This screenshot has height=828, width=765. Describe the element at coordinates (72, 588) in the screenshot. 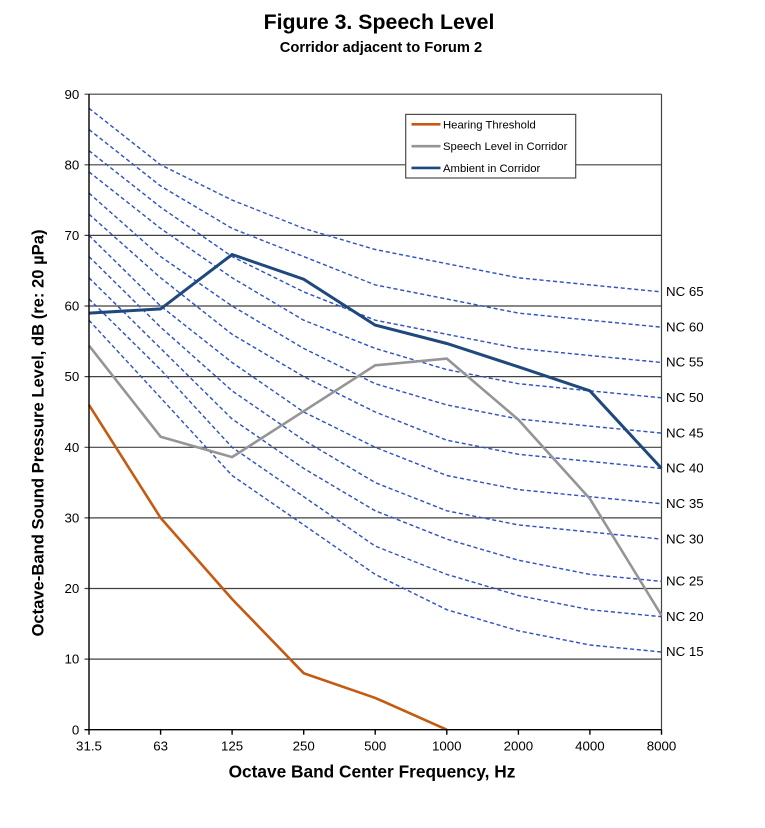

I see `svg-text: 20` at that location.